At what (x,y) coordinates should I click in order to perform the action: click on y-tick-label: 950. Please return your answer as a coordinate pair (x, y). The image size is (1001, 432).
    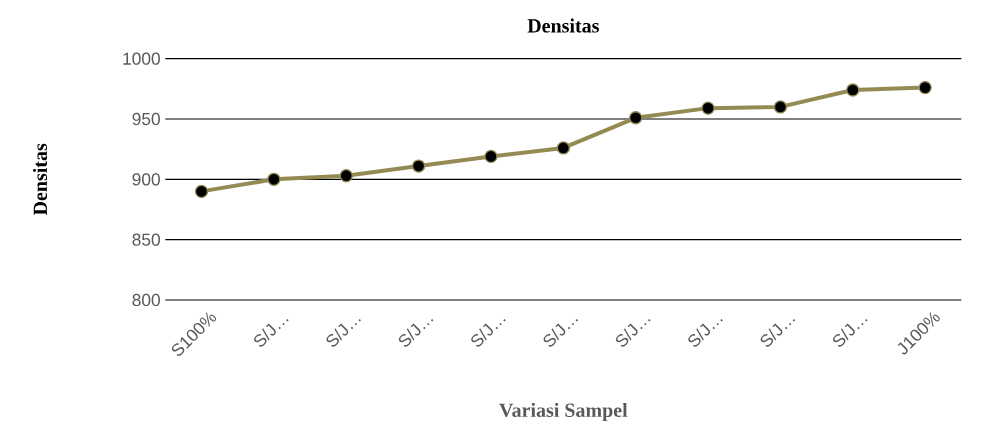
    Looking at the image, I should click on (146, 119).